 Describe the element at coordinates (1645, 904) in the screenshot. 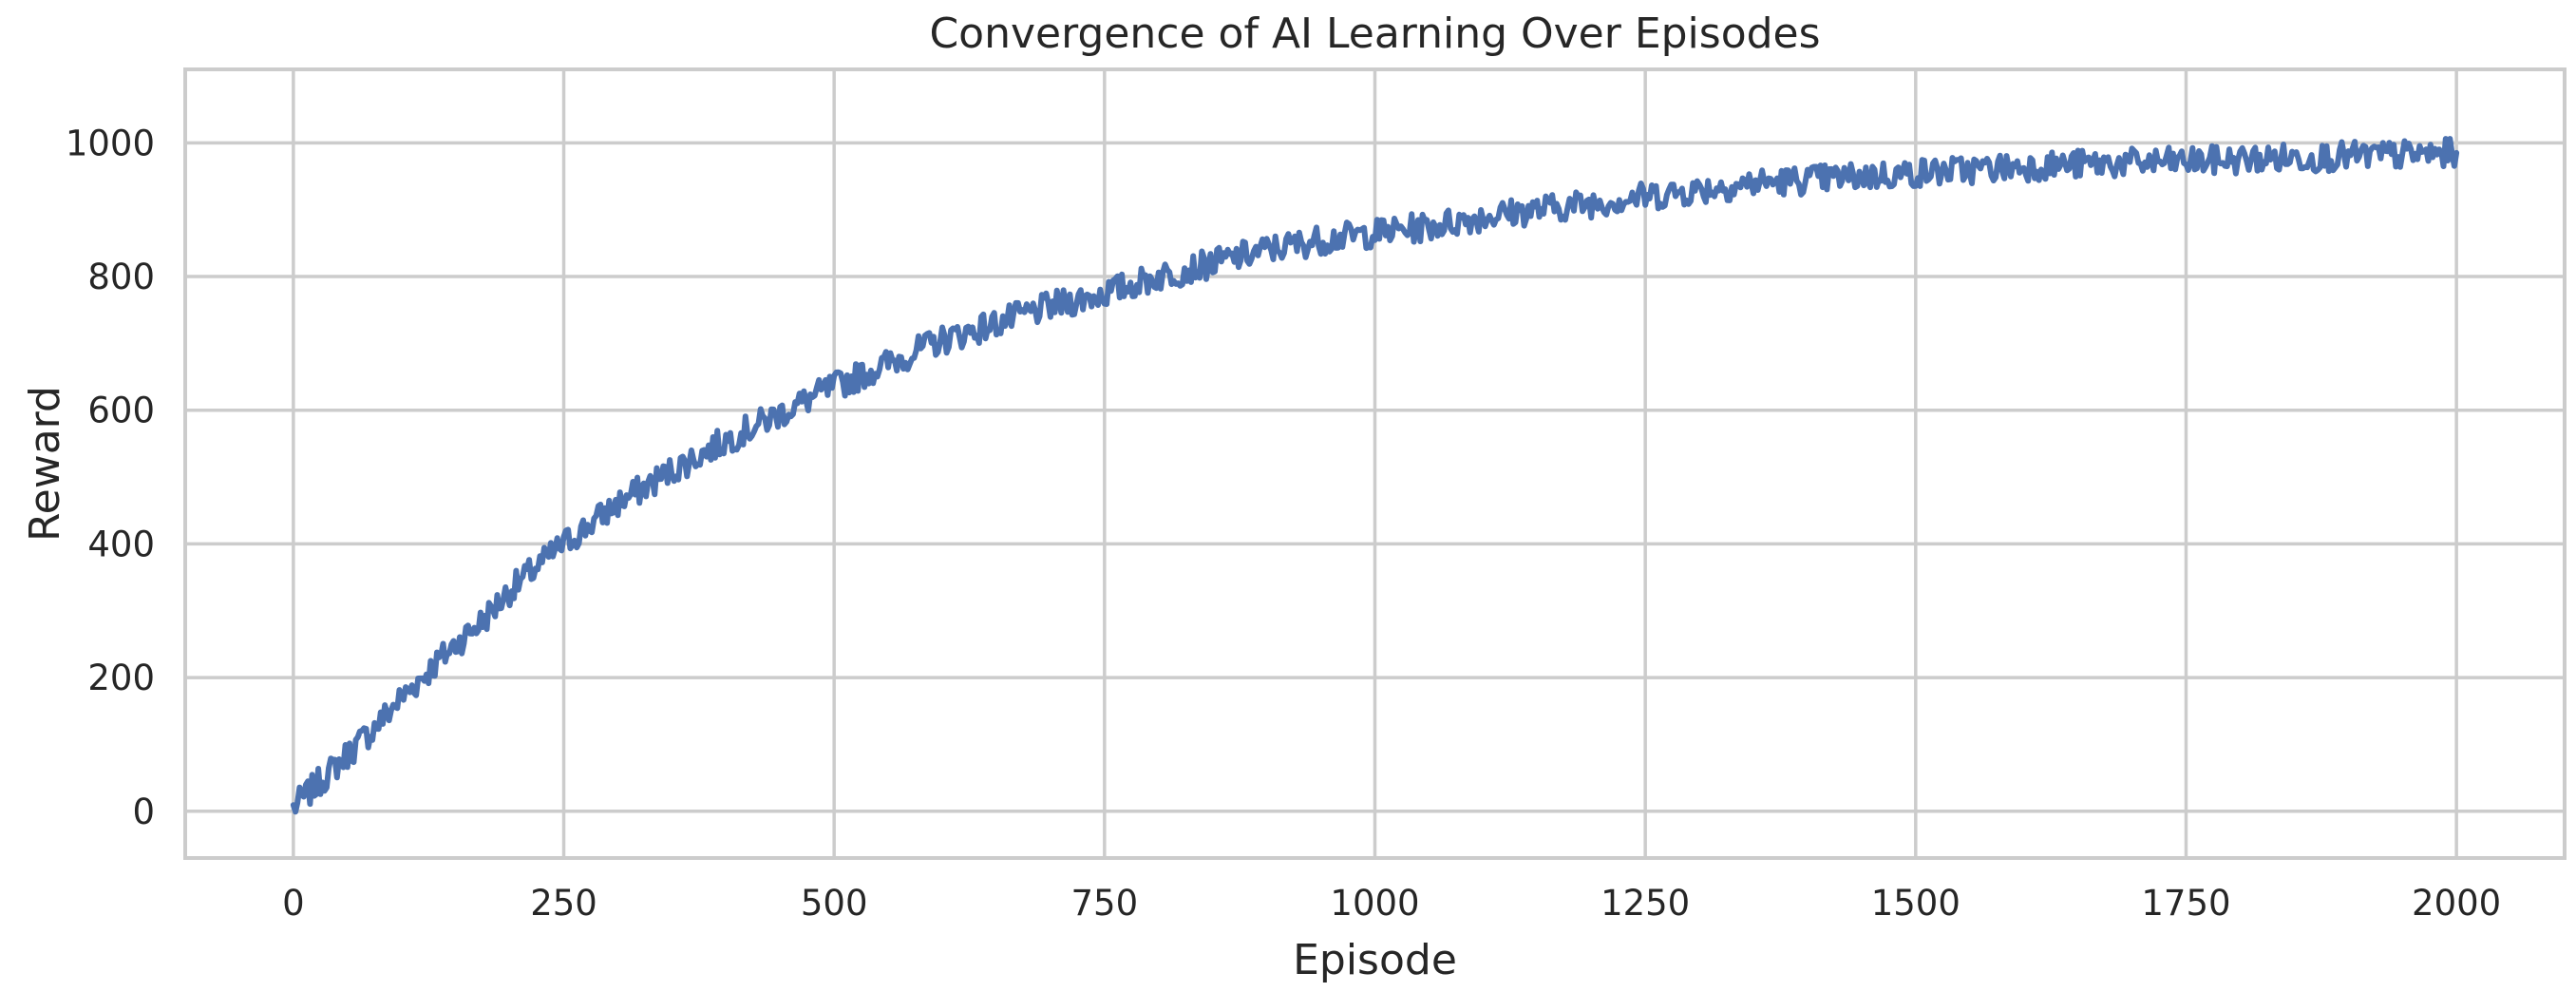

I see `x-tick-label: 1250` at that location.